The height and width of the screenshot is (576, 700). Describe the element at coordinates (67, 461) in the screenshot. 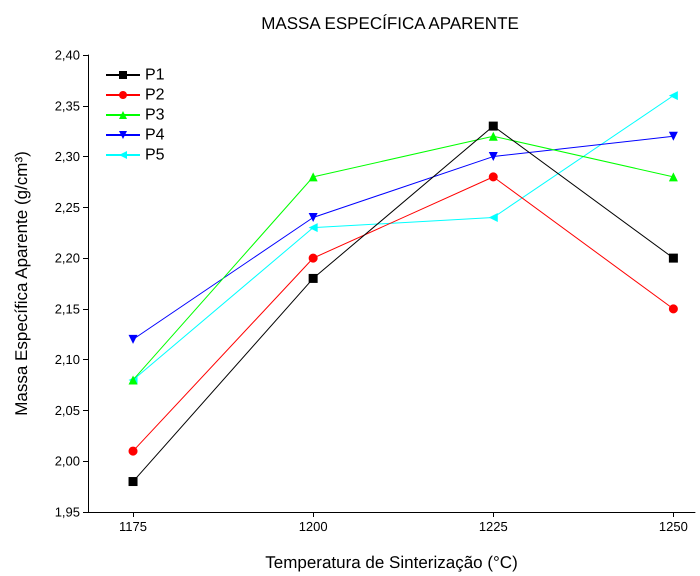

I see `y-tick-label: 2,00` at that location.